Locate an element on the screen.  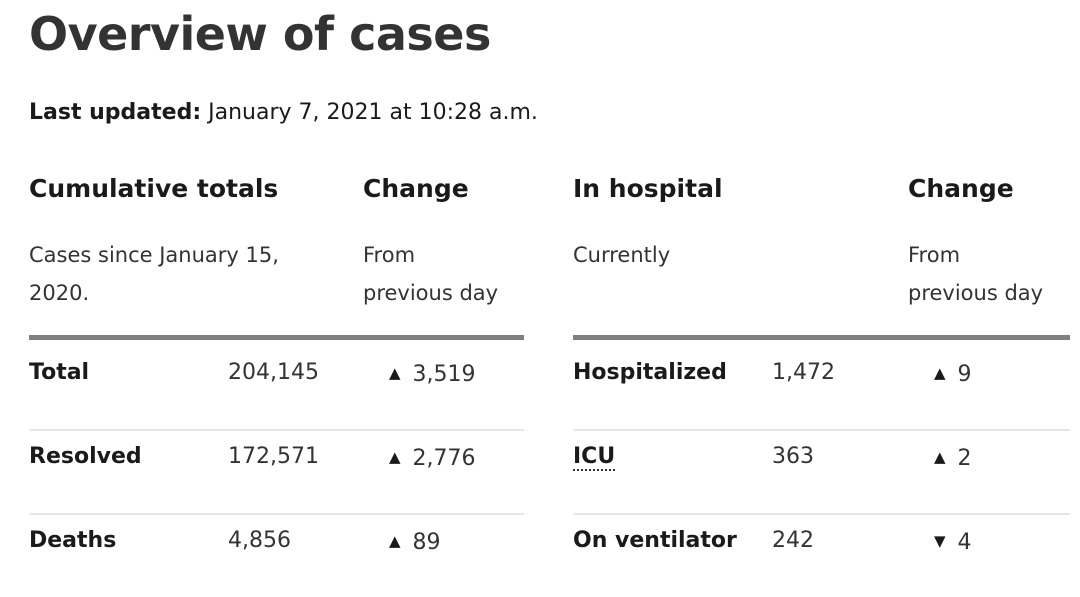
row-change: ▲ 2,776 is located at coordinates (432, 458).